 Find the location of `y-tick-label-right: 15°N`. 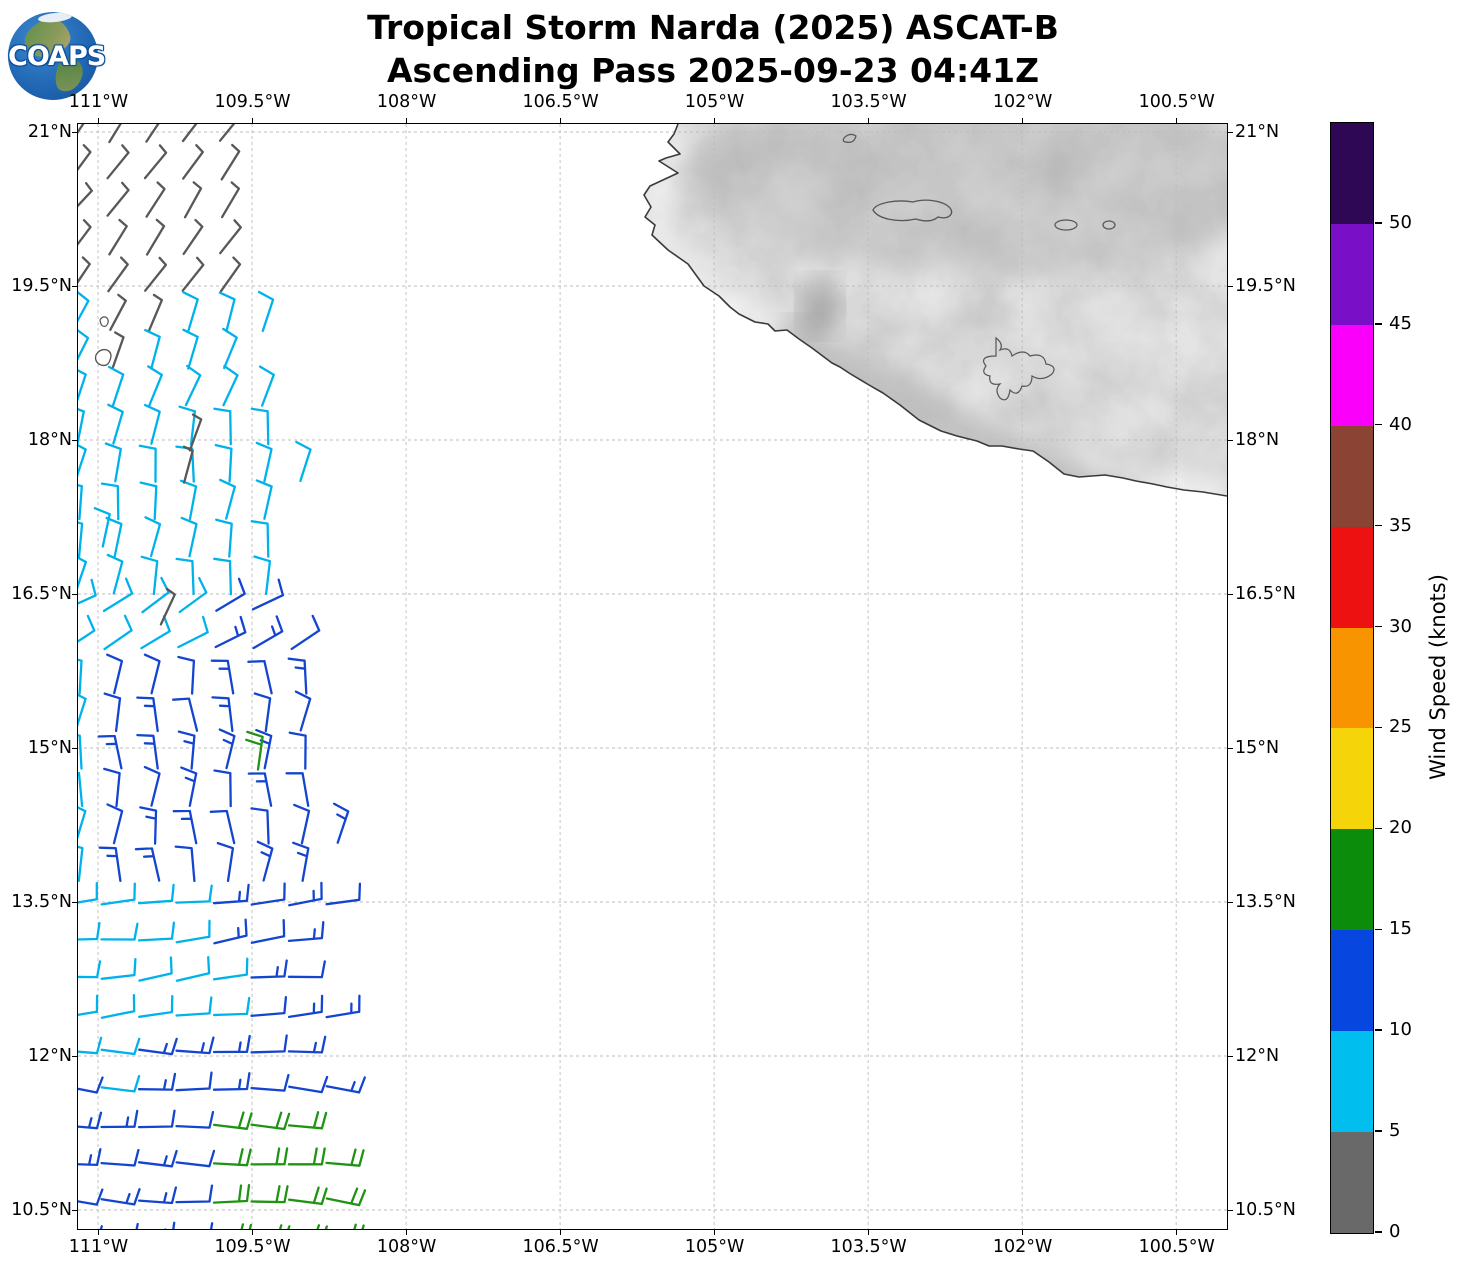

y-tick-label-right: 15°N is located at coordinates (1257, 747).